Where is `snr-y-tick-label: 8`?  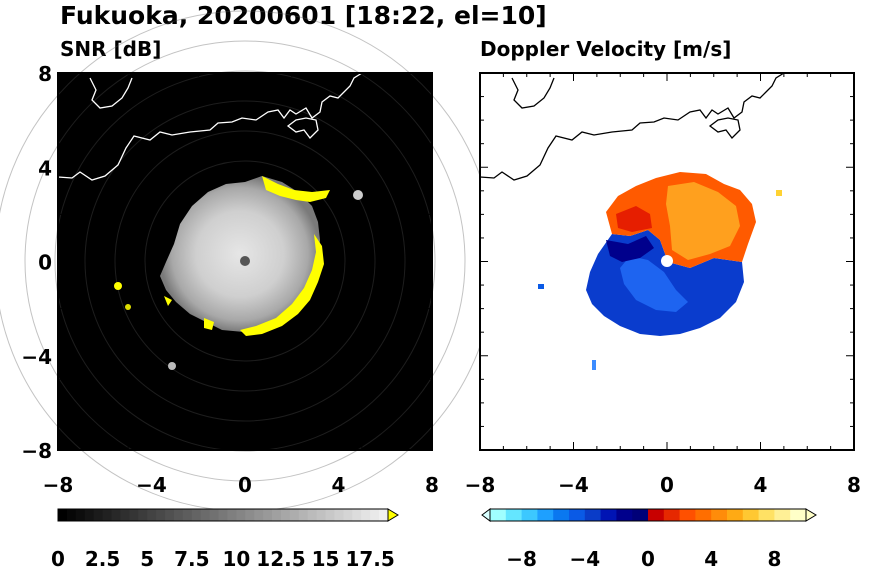
snr-y-tick-label: 8 is located at coordinates (45, 74).